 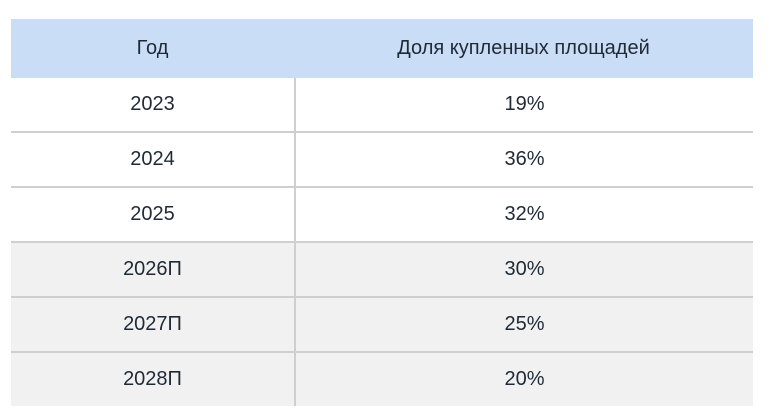 I want to click on cell-share: 36%, so click(x=524, y=159).